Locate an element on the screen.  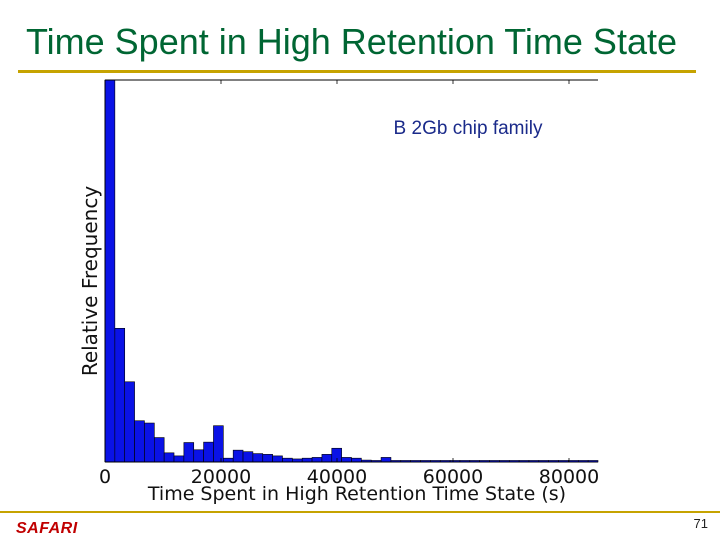
x-tick-label: 20000 is located at coordinates (221, 477).